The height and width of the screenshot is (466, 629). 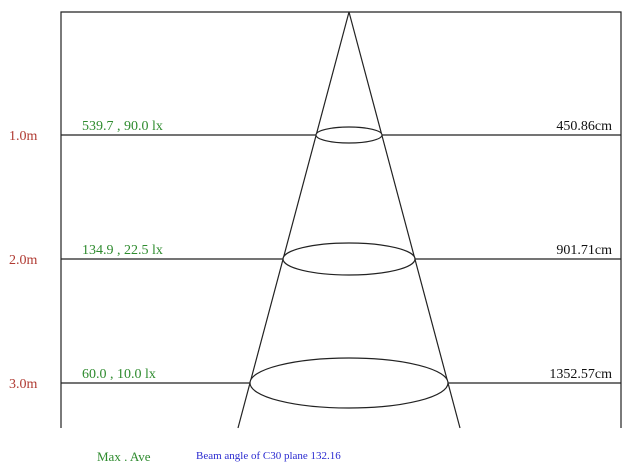 I want to click on diameter-label-3: 1352.57cm, so click(x=580, y=374).